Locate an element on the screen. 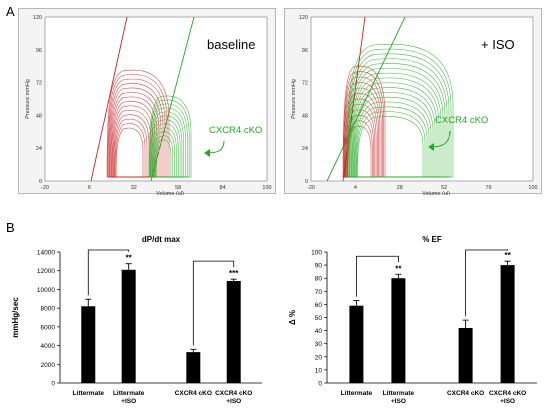 This screenshot has height=408, width=550. y-axis-label: Δ % is located at coordinates (292, 317).